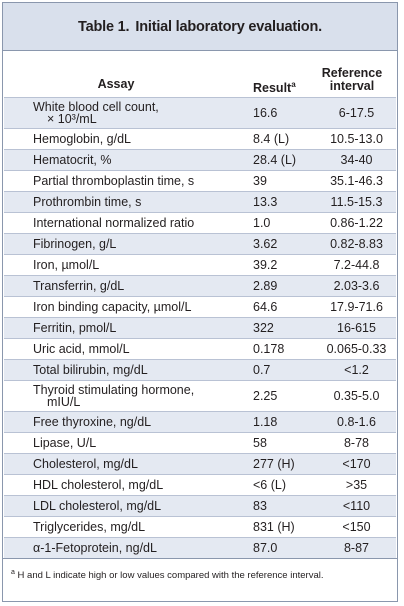 The width and height of the screenshot is (404, 606). Describe the element at coordinates (127, 181) in the screenshot. I see `assay-cell: Partial thromboplastin time, s` at that location.